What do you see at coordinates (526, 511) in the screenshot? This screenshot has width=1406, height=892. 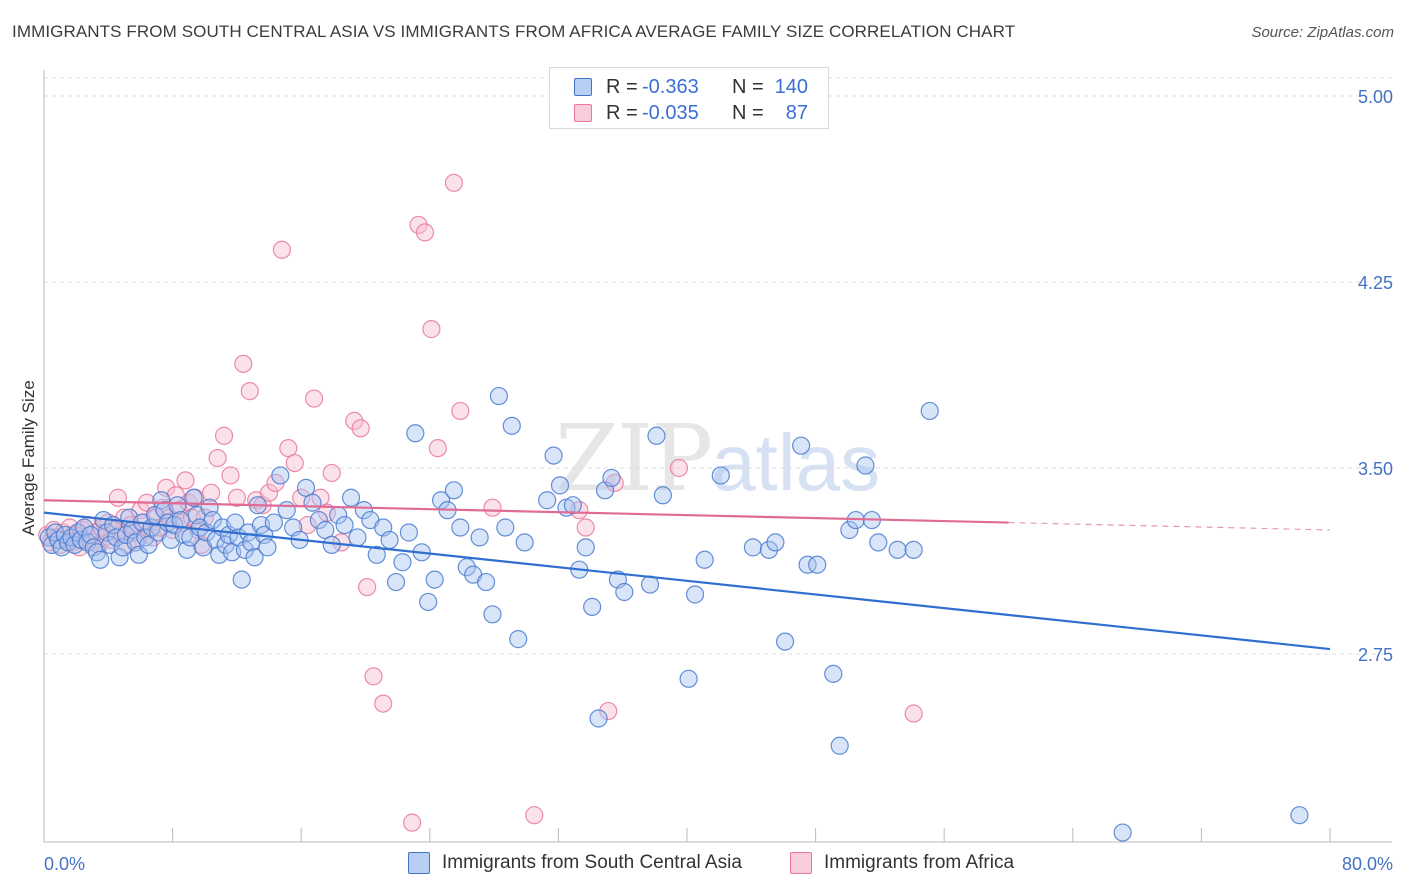 I see `trend-line-africa` at bounding box center [526, 511].